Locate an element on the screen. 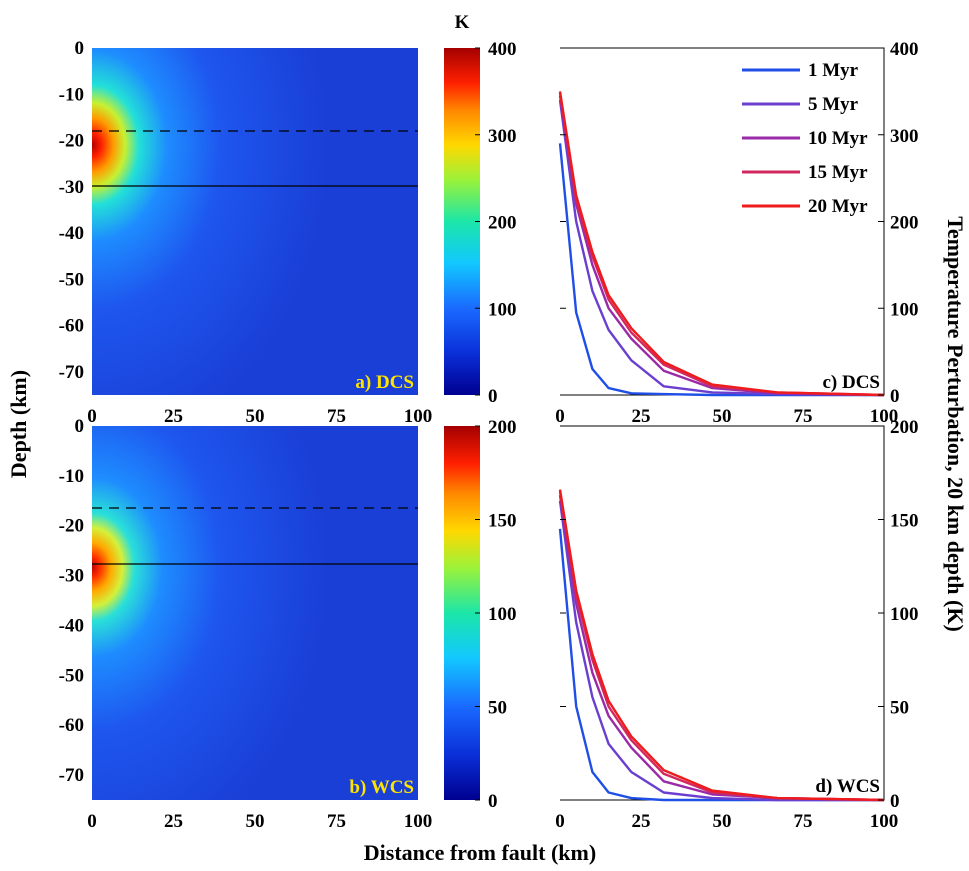  colorbar-b-ticks: 0 50 100 150 200 is located at coordinates (496, 614).